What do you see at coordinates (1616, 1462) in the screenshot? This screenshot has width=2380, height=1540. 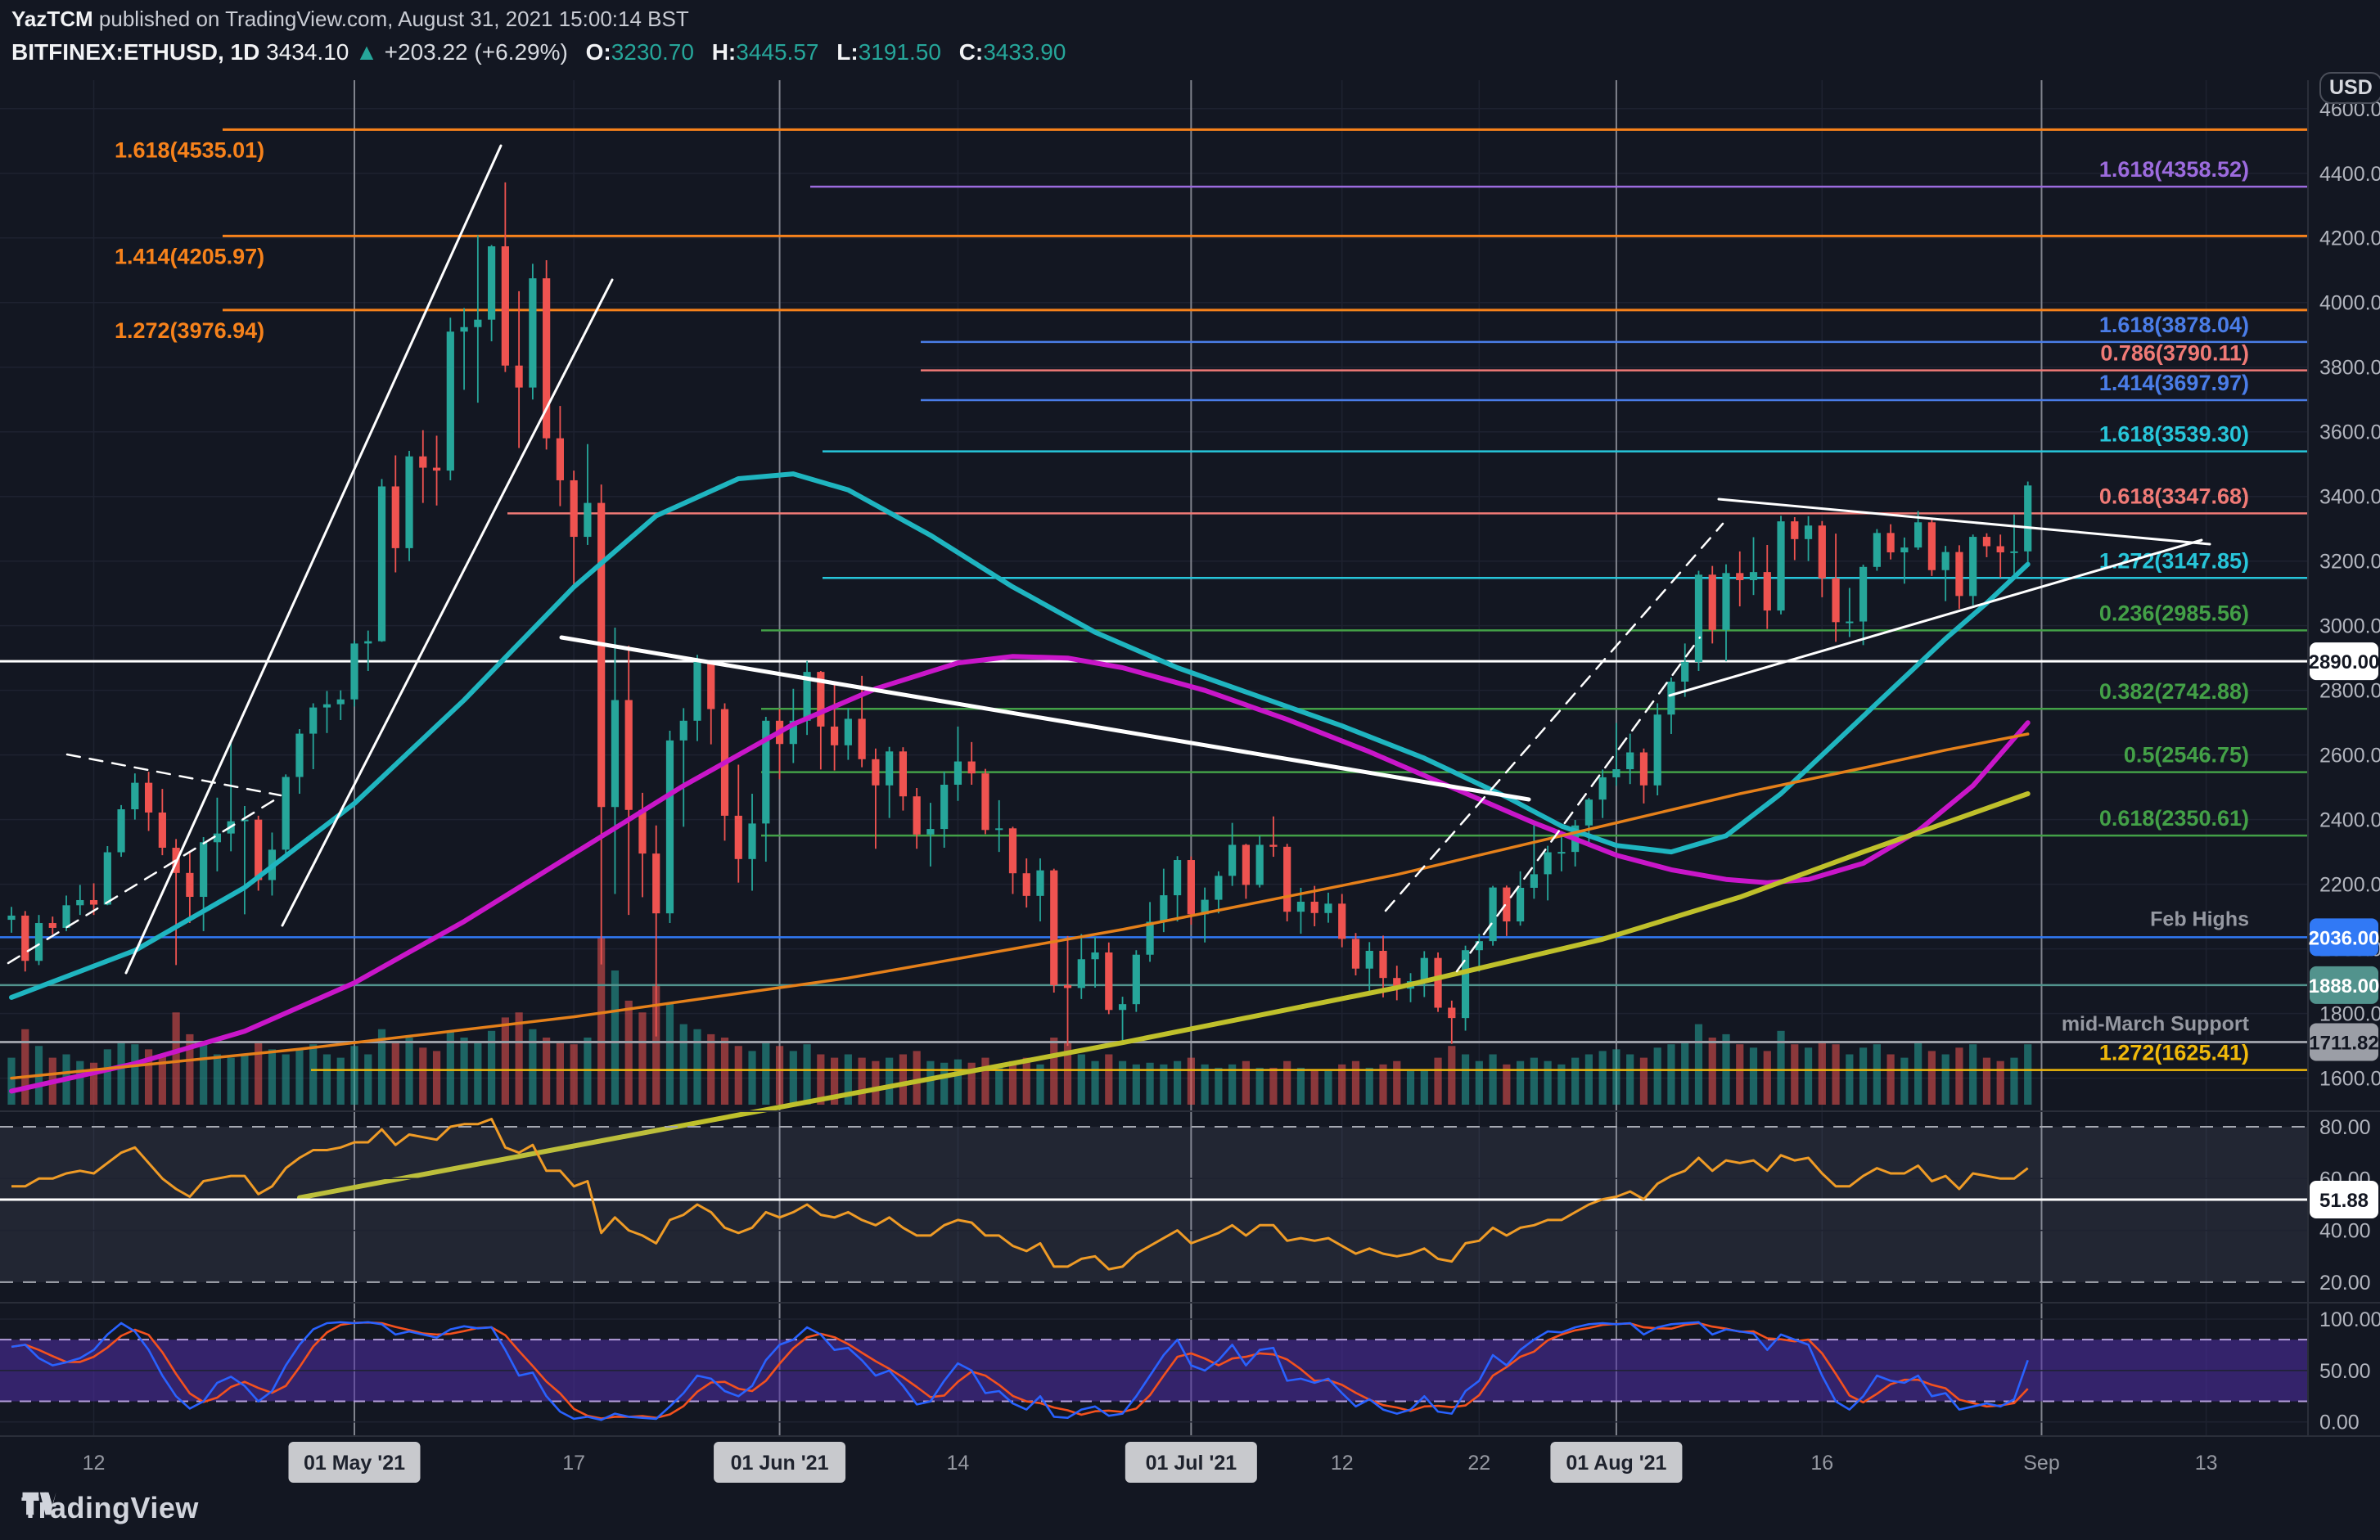 I see `date-badge: 01 Aug '21` at bounding box center [1616, 1462].